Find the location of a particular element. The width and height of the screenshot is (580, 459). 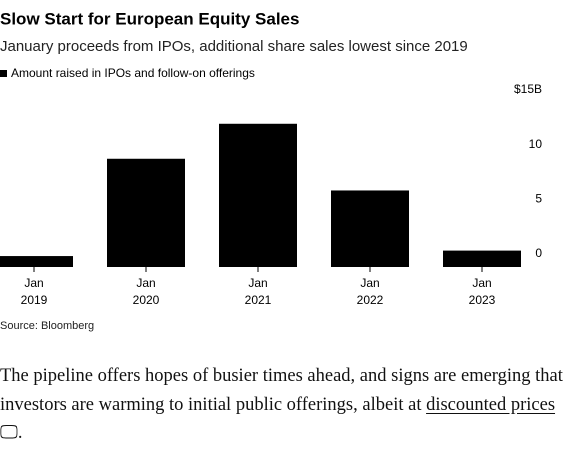

legend-swatch is located at coordinates (3, 73).